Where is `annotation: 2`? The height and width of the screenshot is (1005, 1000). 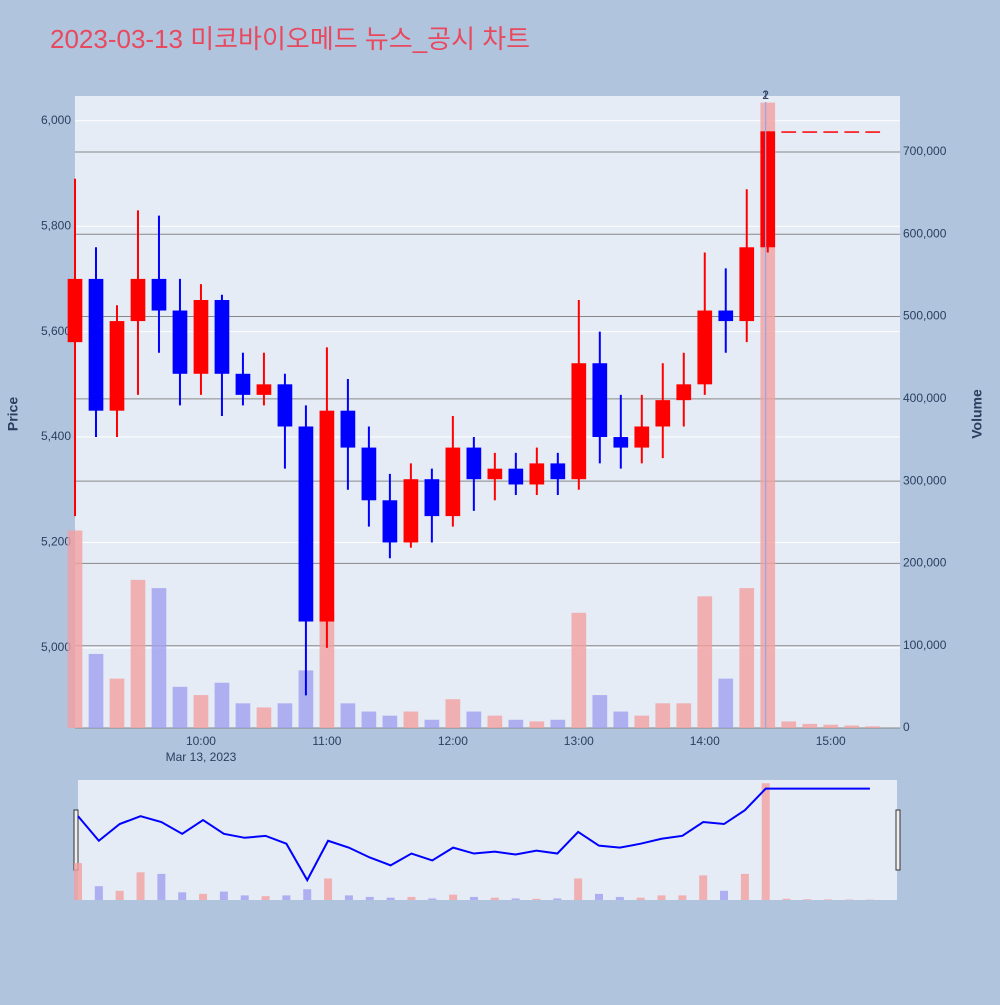
annotation: 2 is located at coordinates (765, 95).